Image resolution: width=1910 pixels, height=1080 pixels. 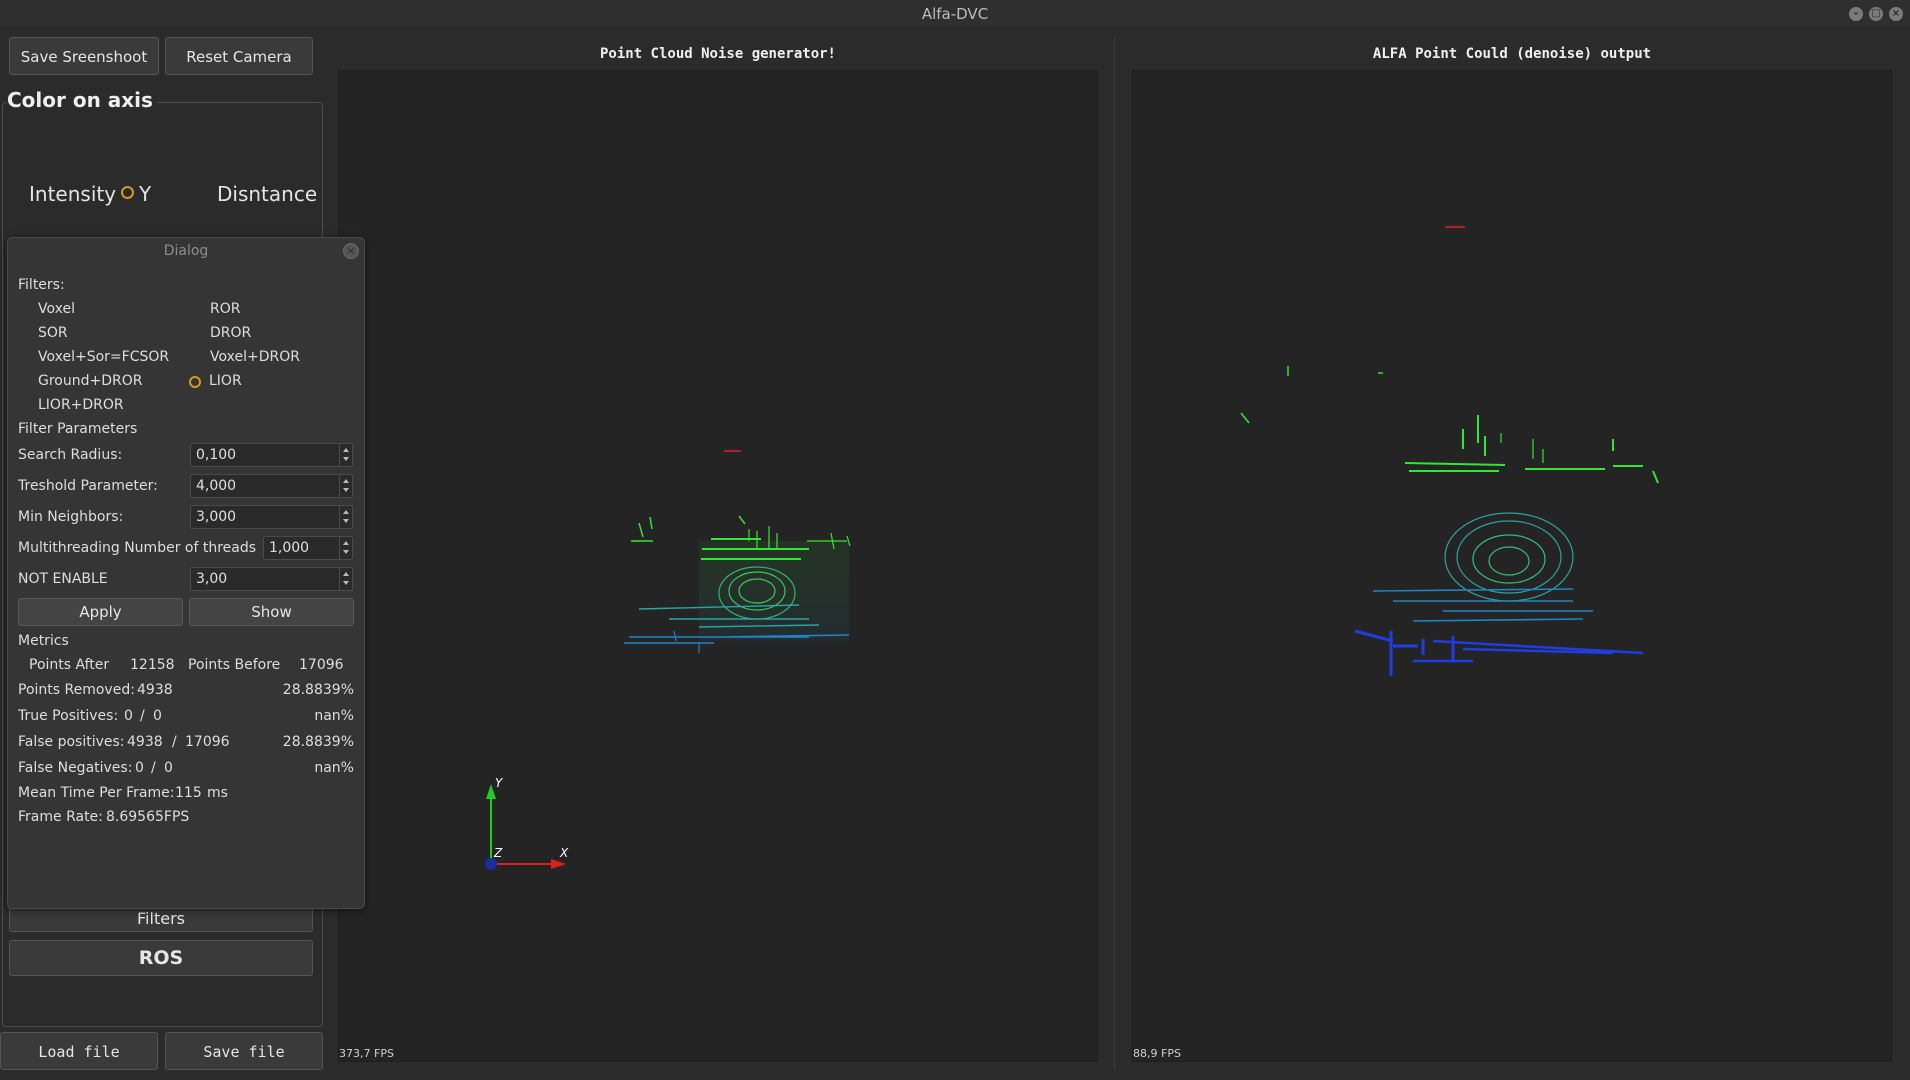 What do you see at coordinates (68, 716) in the screenshot?
I see `true-positives-label: True Positives:` at bounding box center [68, 716].